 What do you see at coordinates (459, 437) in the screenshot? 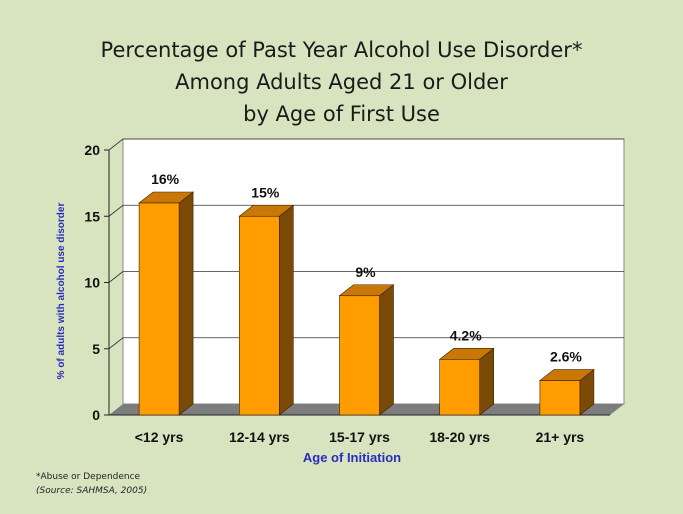
I see `x-tick-label-3: 18-20 yrs` at bounding box center [459, 437].